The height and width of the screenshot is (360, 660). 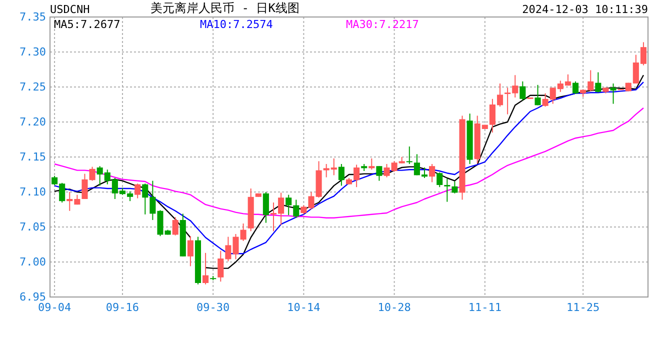 I want to click on x-tick-label: 11-11, so click(x=485, y=307).